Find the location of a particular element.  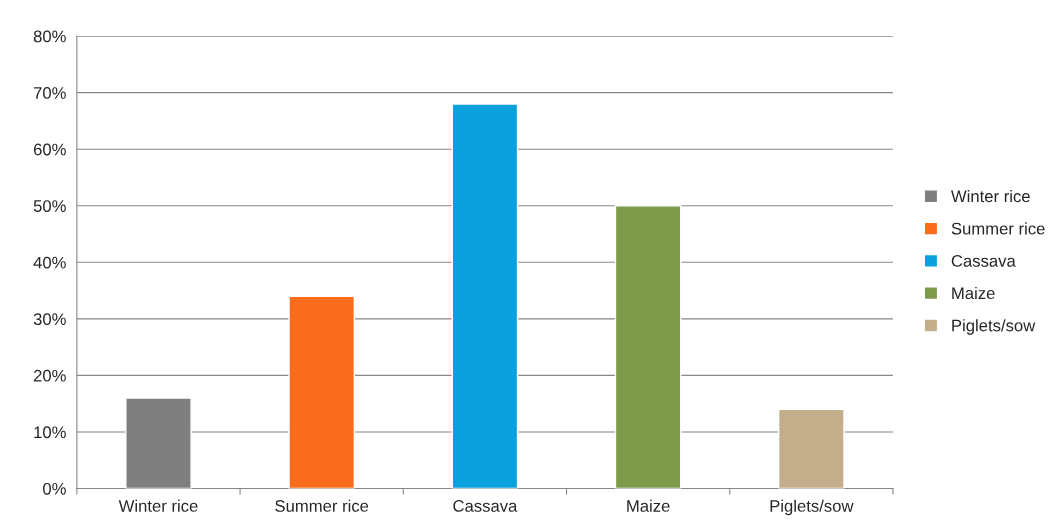

y-tick-label: 30% is located at coordinates (49, 319).